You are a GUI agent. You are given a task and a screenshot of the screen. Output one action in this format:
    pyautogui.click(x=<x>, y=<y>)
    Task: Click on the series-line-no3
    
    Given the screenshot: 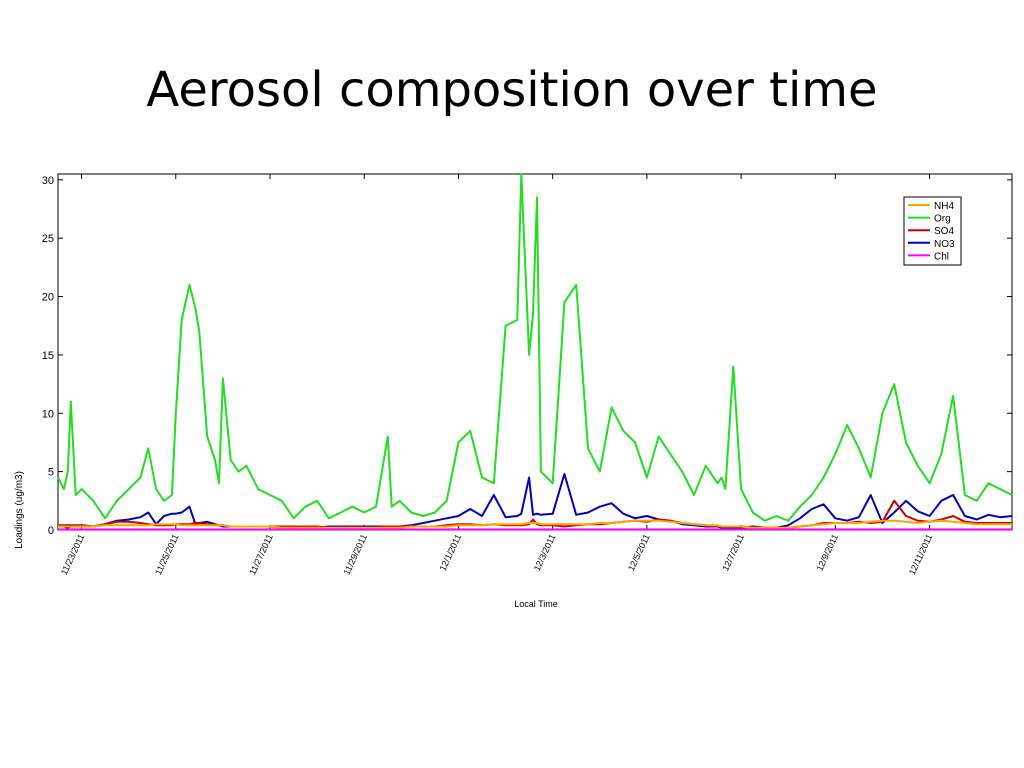 What is the action you would take?
    pyautogui.click(x=535, y=501)
    